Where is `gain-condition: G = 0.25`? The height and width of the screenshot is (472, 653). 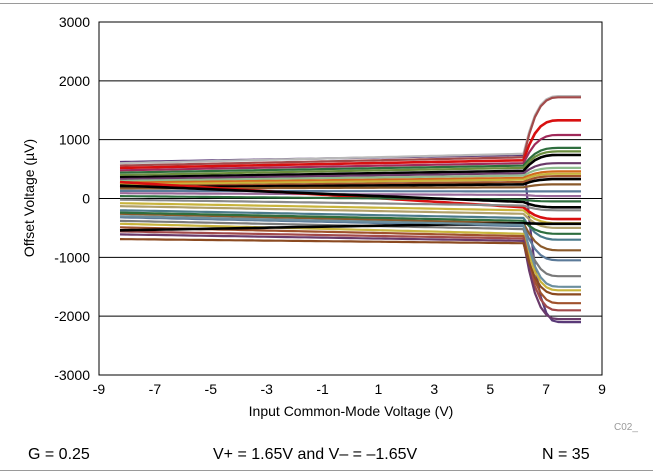 gain-condition: G = 0.25 is located at coordinates (59, 454).